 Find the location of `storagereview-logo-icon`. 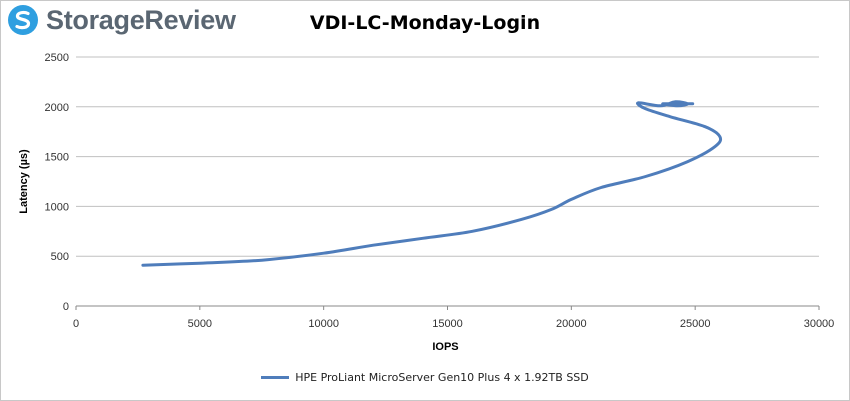

storagereview-logo-icon is located at coordinates (23, 20).